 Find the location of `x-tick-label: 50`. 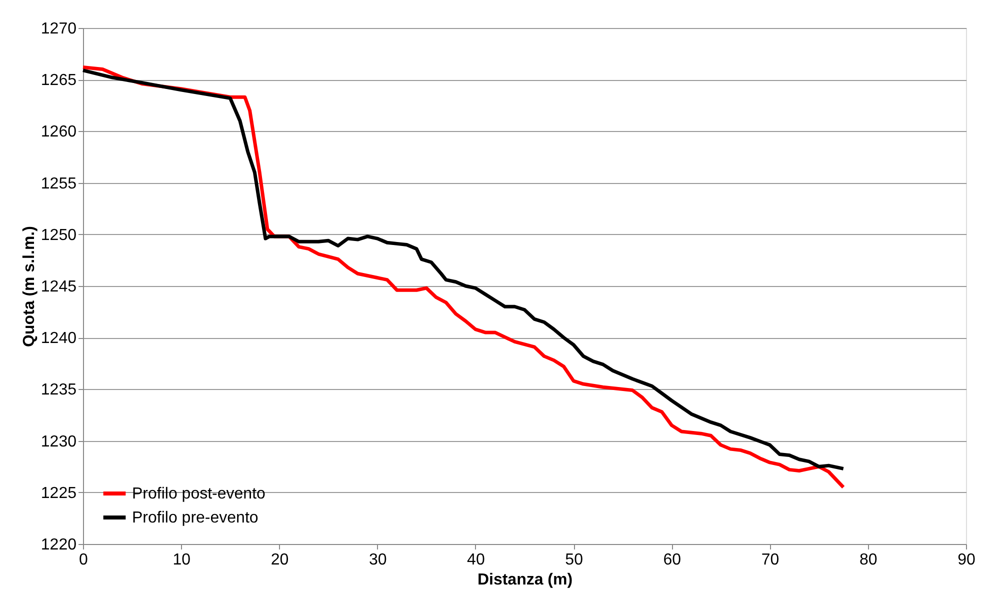

x-tick-label: 50 is located at coordinates (574, 560).